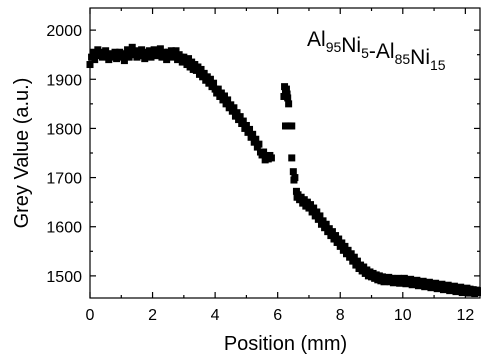 This screenshot has width=481, height=356. What do you see at coordinates (316, 39) in the screenshot?
I see `annotation-text: Al` at bounding box center [316, 39].